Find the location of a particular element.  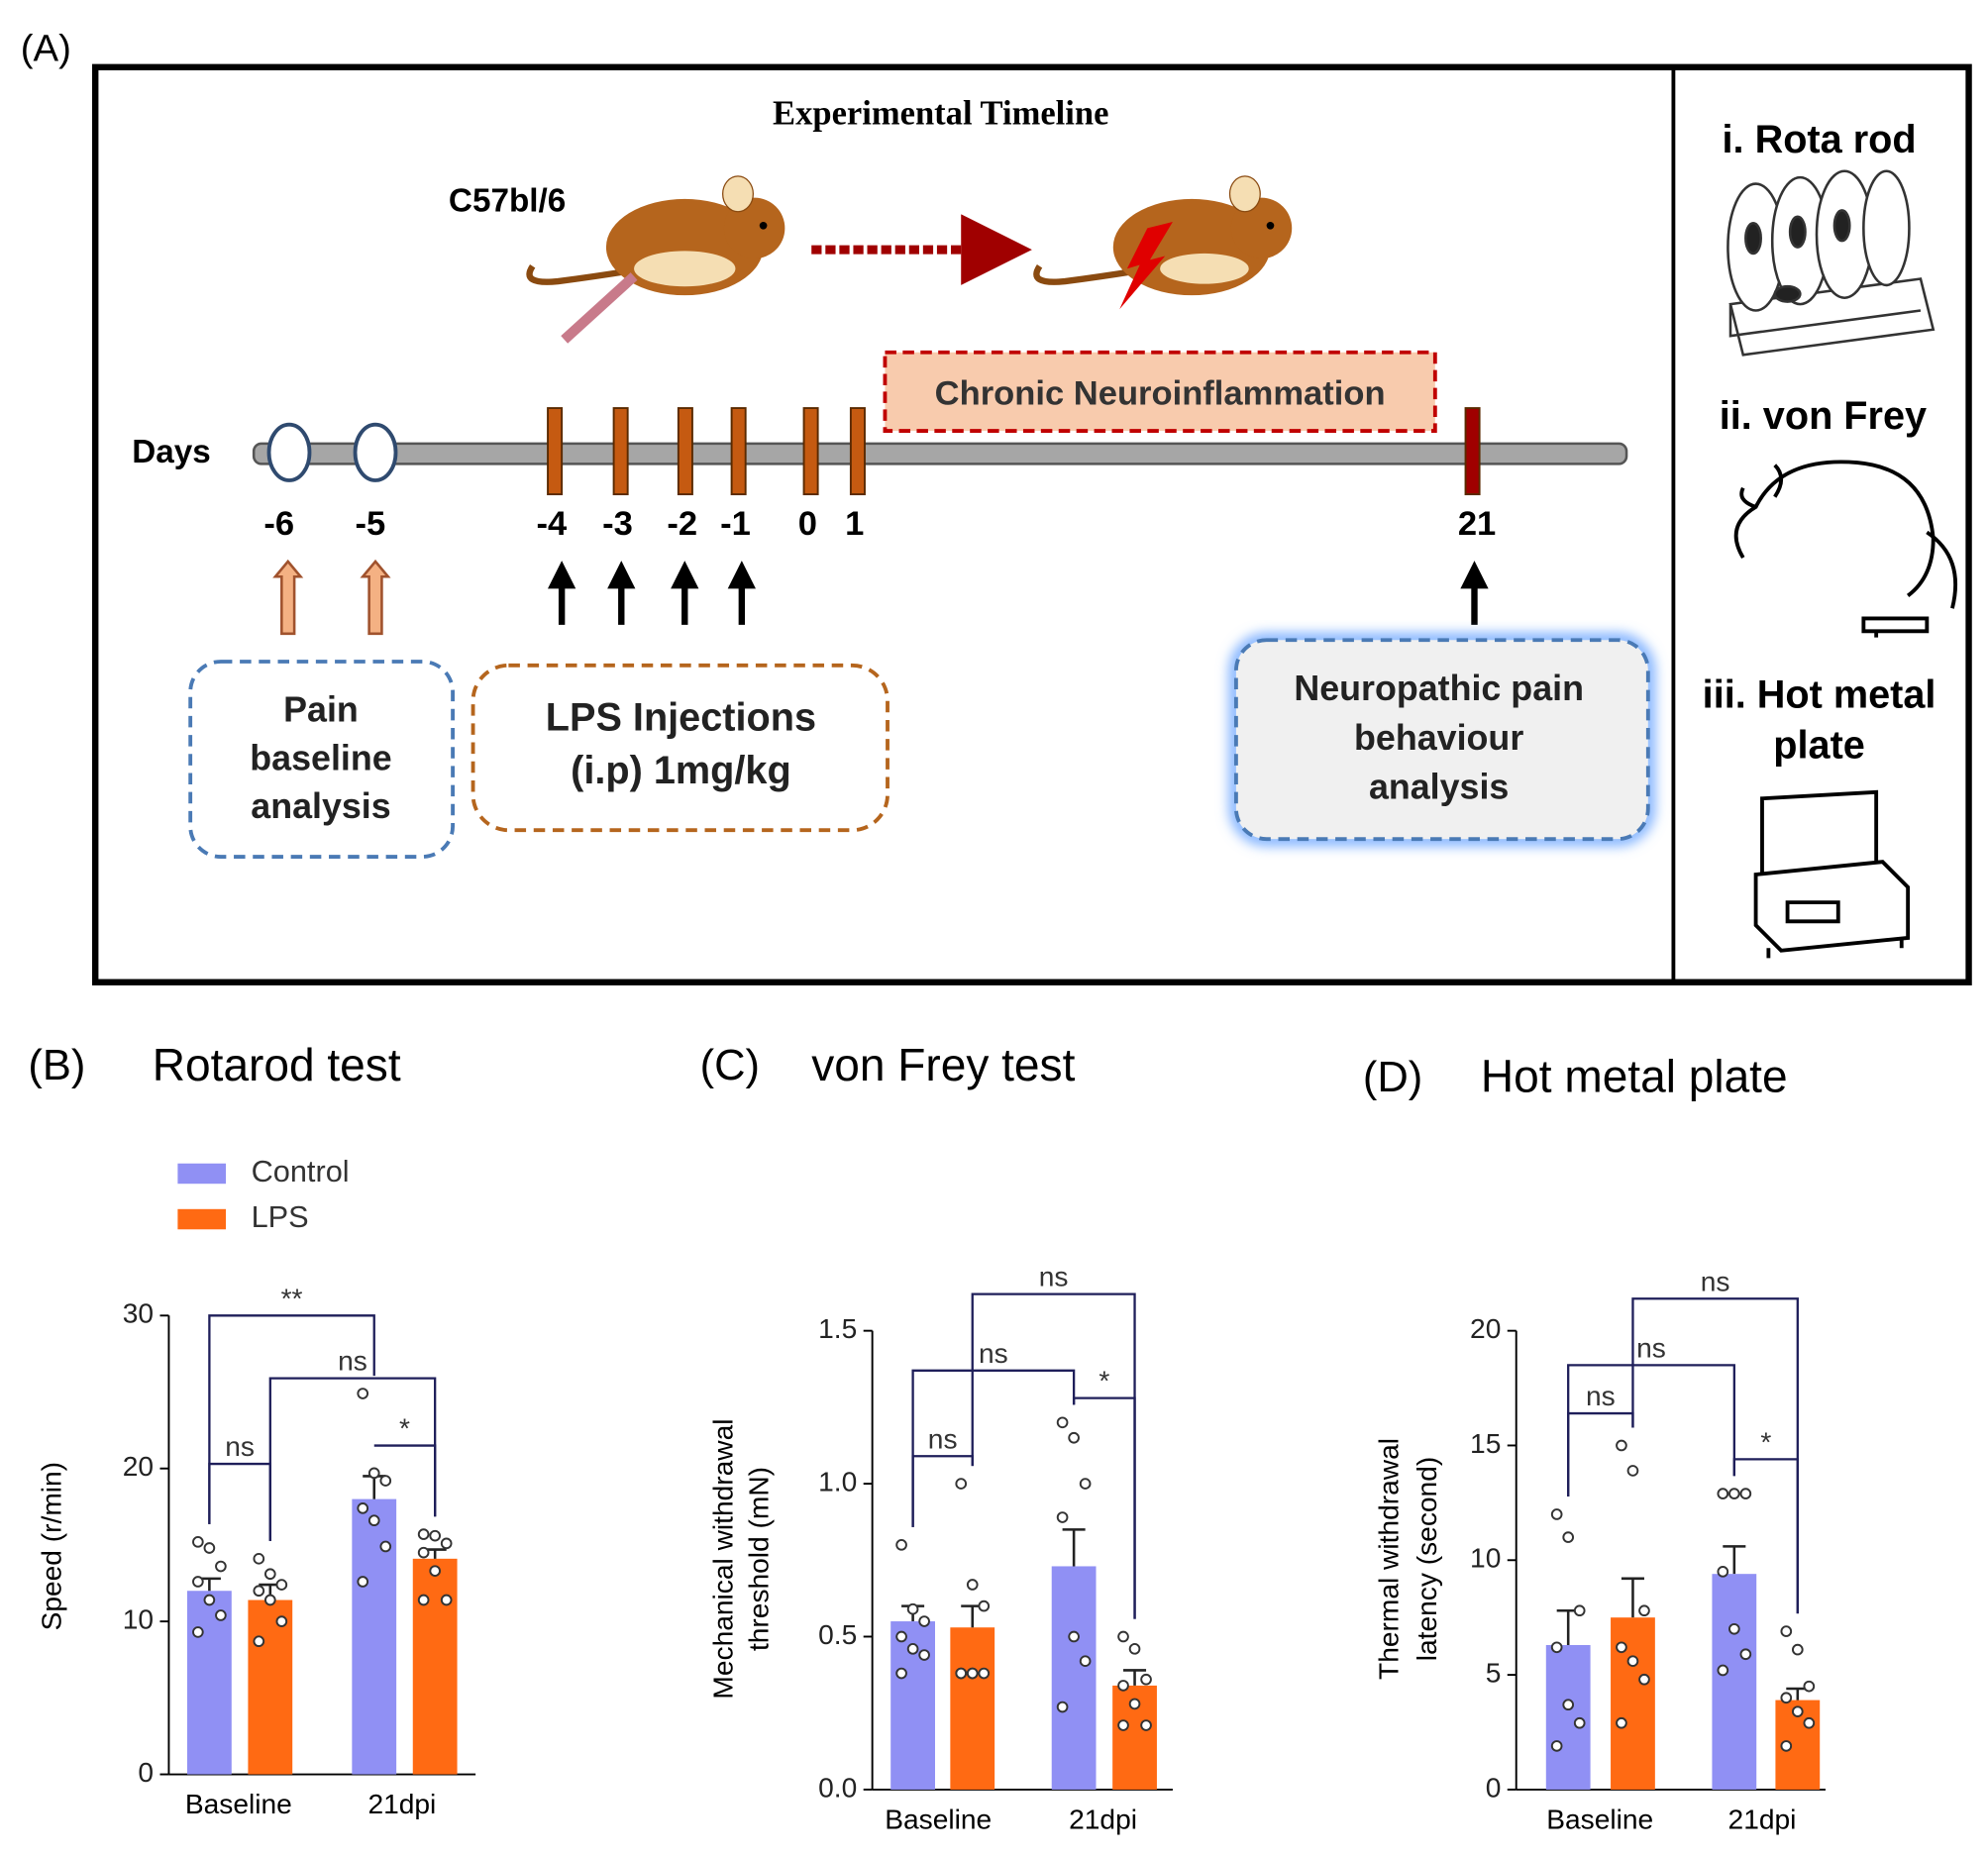

y-tick-label: 1.5 is located at coordinates (837, 1329).